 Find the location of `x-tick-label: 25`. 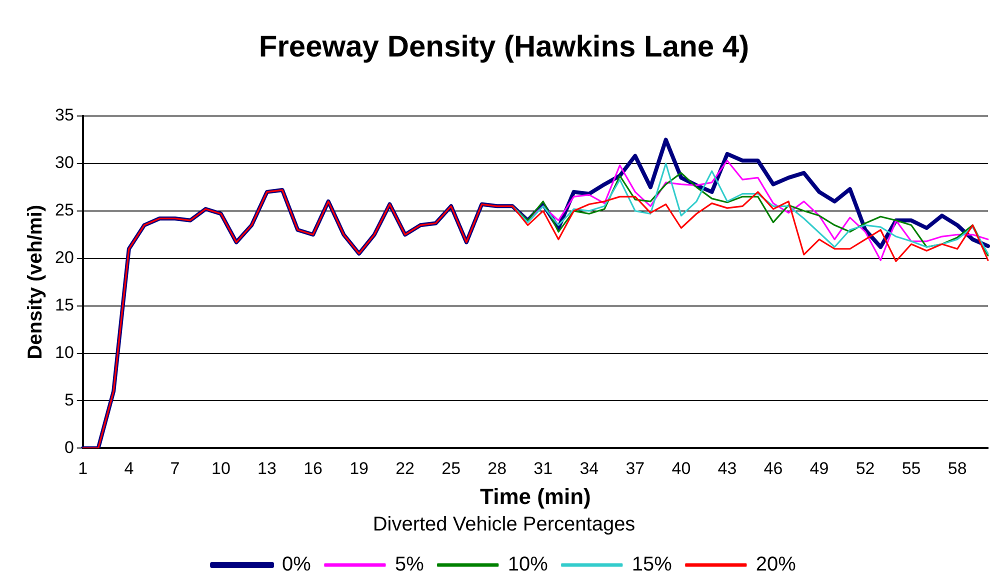

x-tick-label: 25 is located at coordinates (451, 468).